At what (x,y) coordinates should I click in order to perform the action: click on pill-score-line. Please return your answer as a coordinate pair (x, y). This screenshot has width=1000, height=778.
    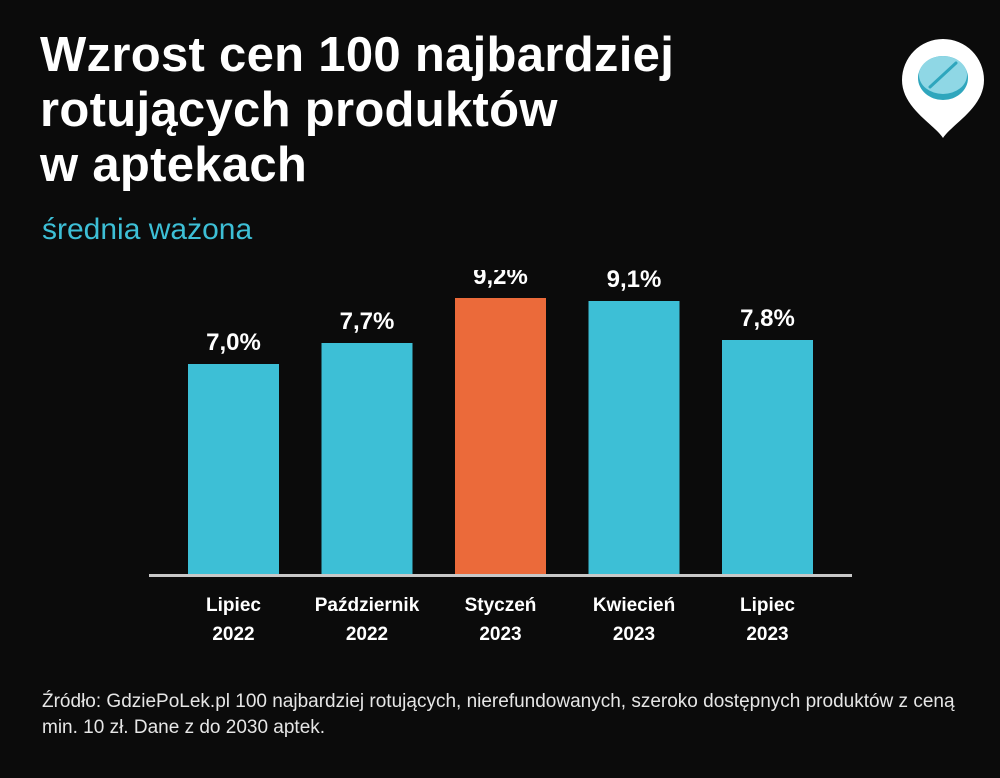
    Looking at the image, I should click on (943, 75).